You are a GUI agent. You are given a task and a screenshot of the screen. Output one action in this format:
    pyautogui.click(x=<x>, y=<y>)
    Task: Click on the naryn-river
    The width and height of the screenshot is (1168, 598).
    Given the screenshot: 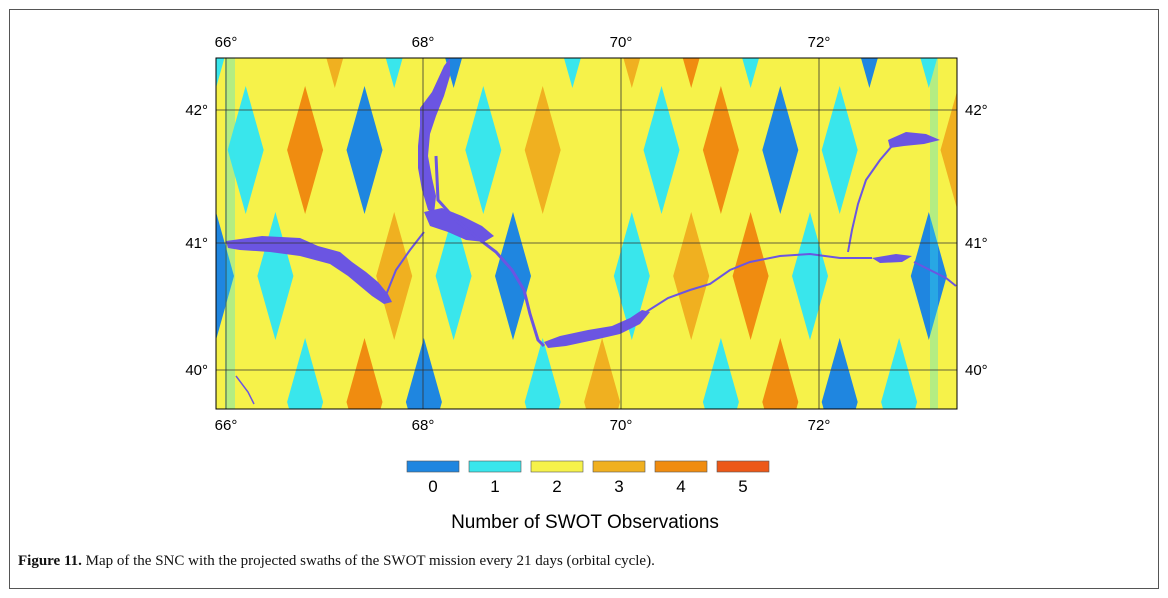 What is the action you would take?
    pyautogui.click(x=758, y=282)
    